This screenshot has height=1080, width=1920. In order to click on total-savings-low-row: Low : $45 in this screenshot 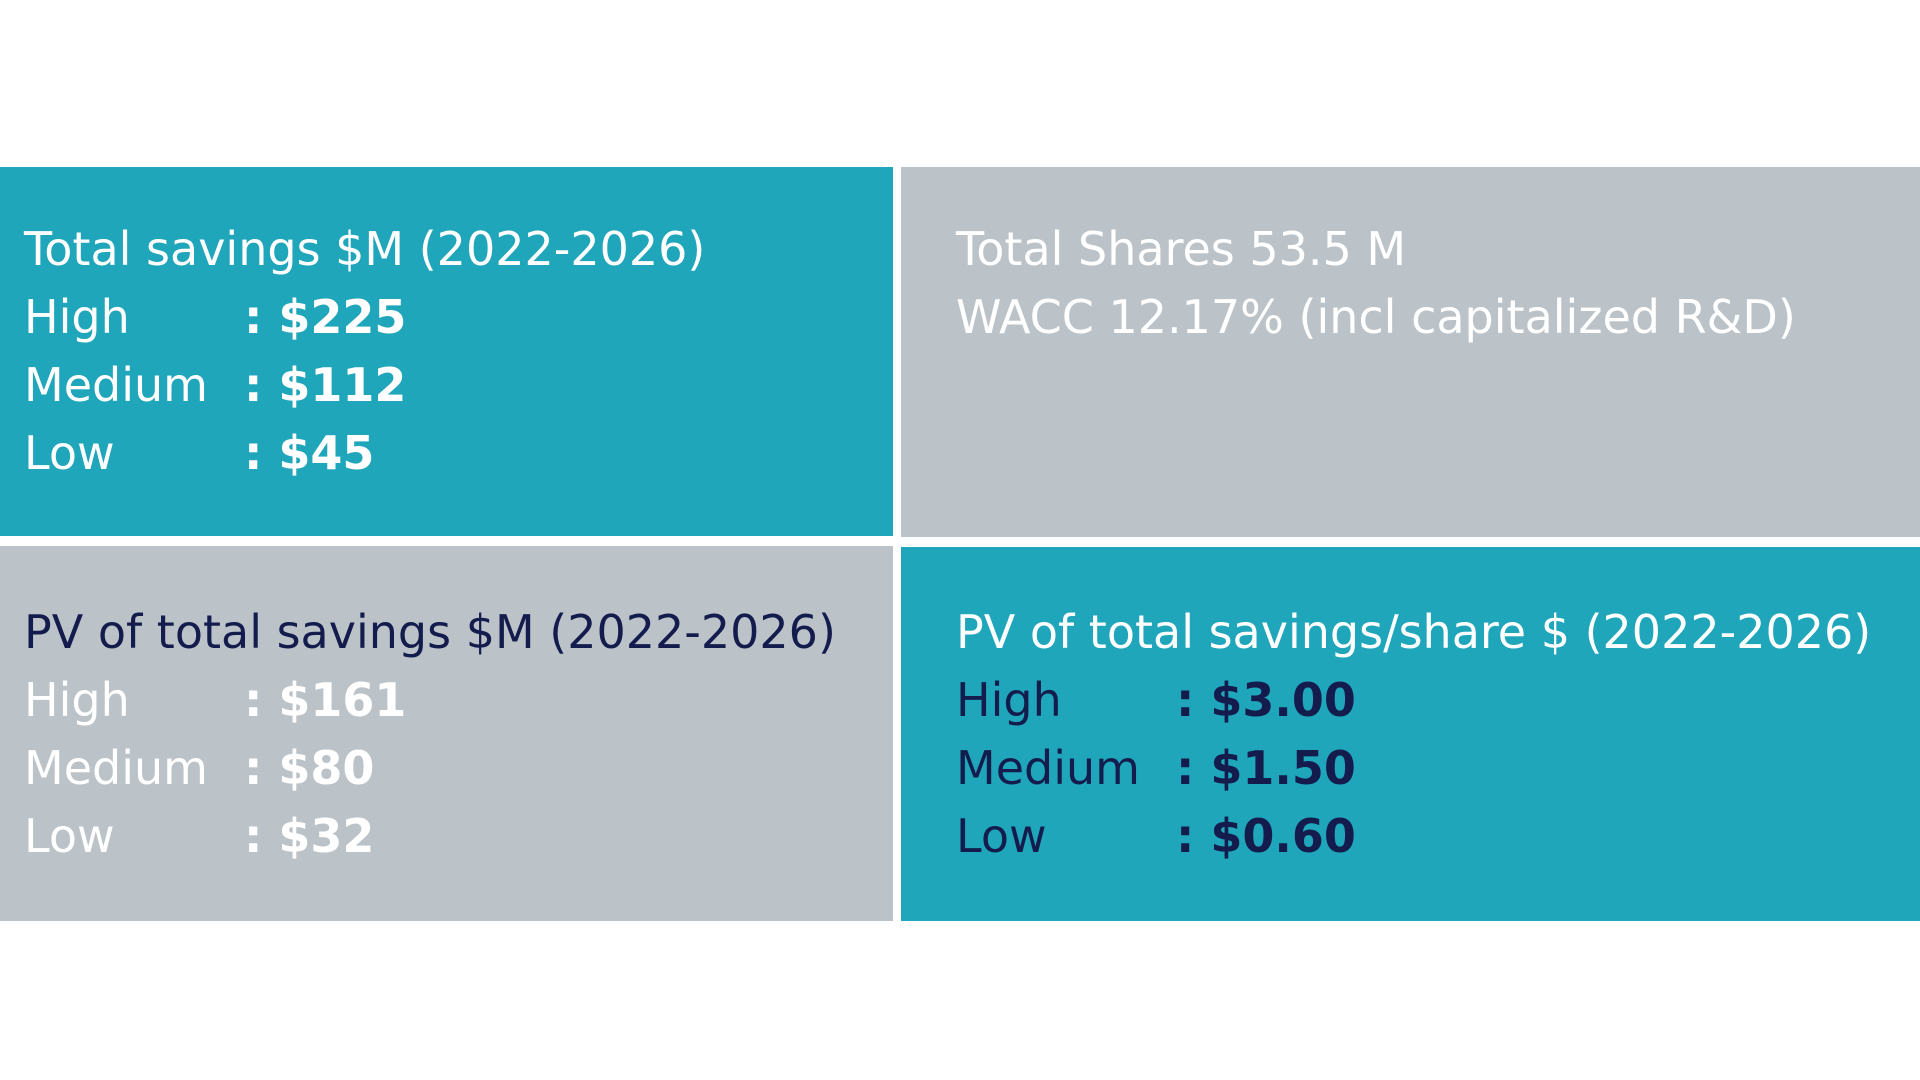, I will do `click(199, 453)`.